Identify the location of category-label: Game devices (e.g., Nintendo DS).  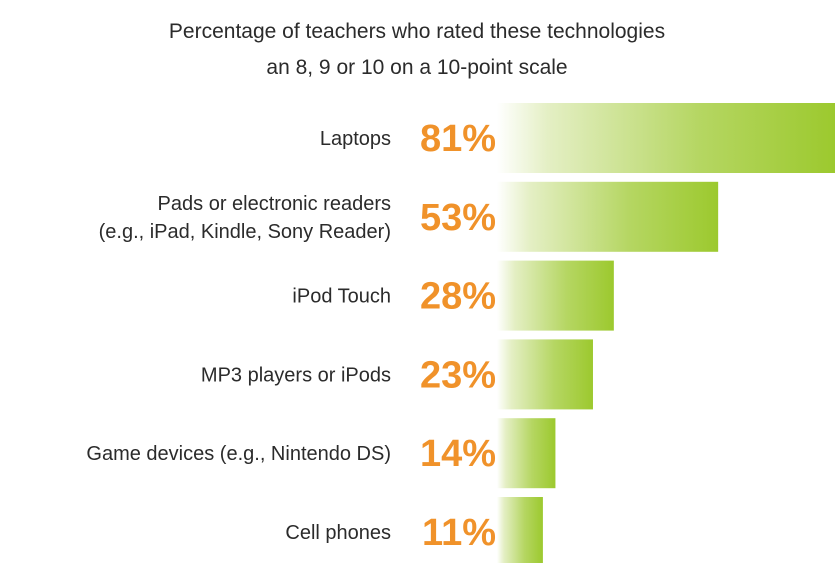
(238, 454).